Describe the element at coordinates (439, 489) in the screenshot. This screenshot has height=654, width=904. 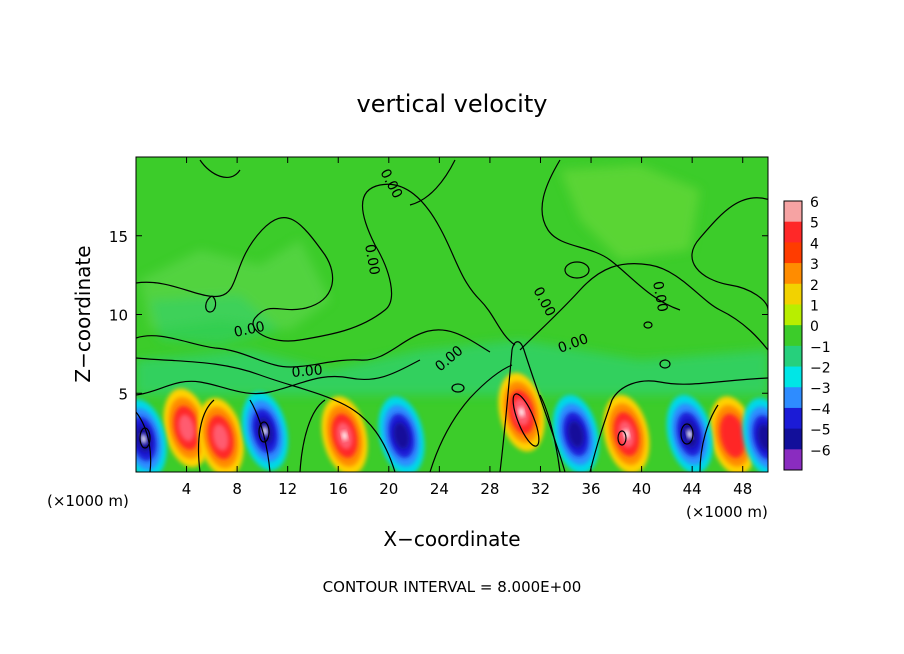
I see `x-tick-label: 24` at that location.